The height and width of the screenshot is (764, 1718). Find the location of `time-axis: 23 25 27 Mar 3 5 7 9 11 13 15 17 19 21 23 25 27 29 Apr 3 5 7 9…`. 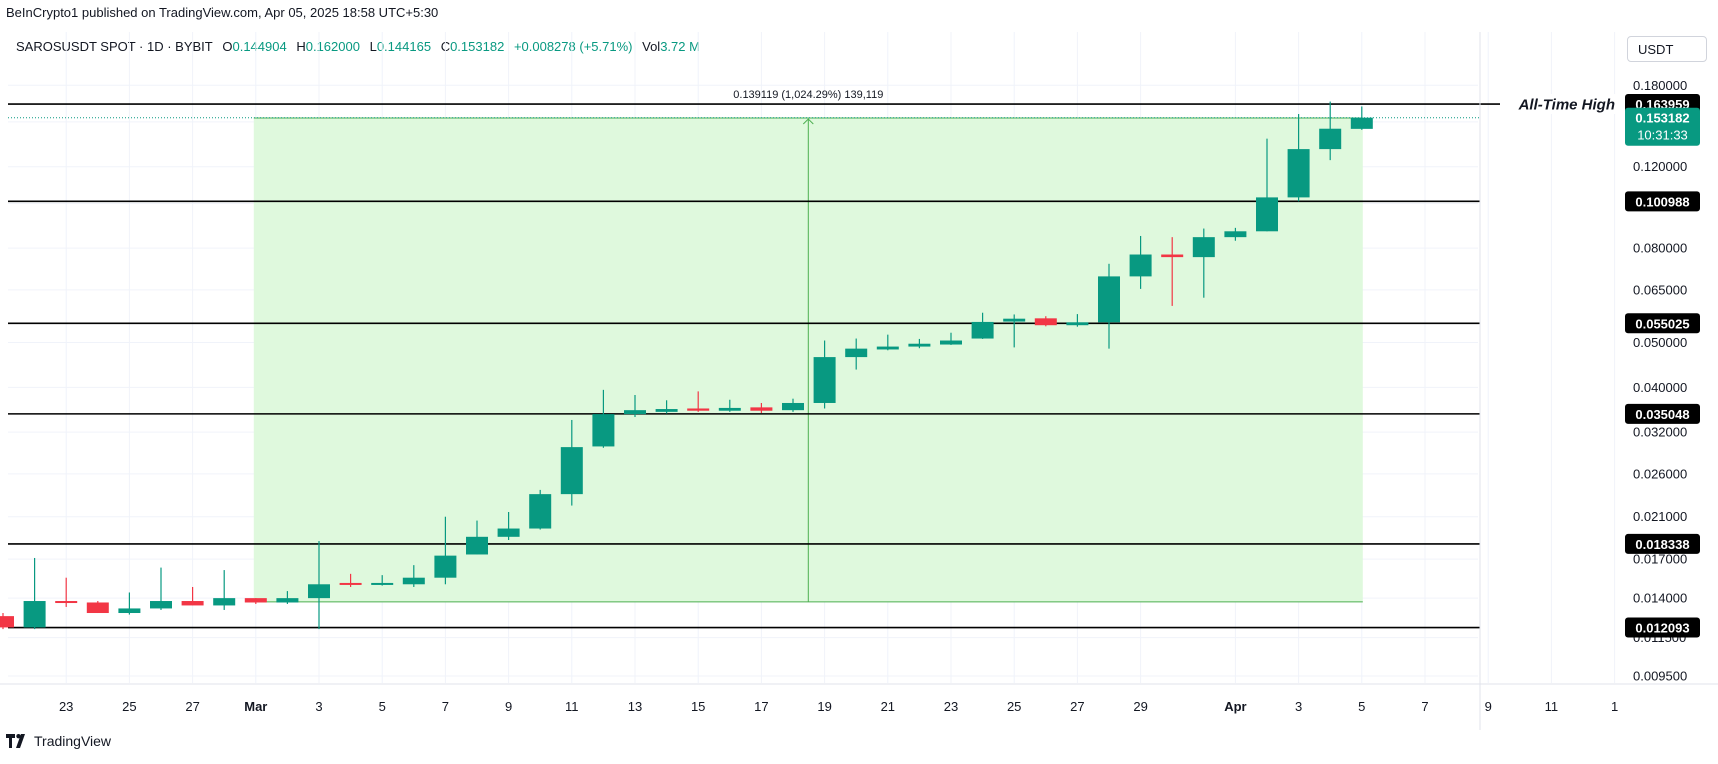

time-axis: 23 25 27 Mar 3 5 7 9 11 13 15 17 19 21 23 25 27 29 Apr 3 5 7 9… is located at coordinates (859, 698).